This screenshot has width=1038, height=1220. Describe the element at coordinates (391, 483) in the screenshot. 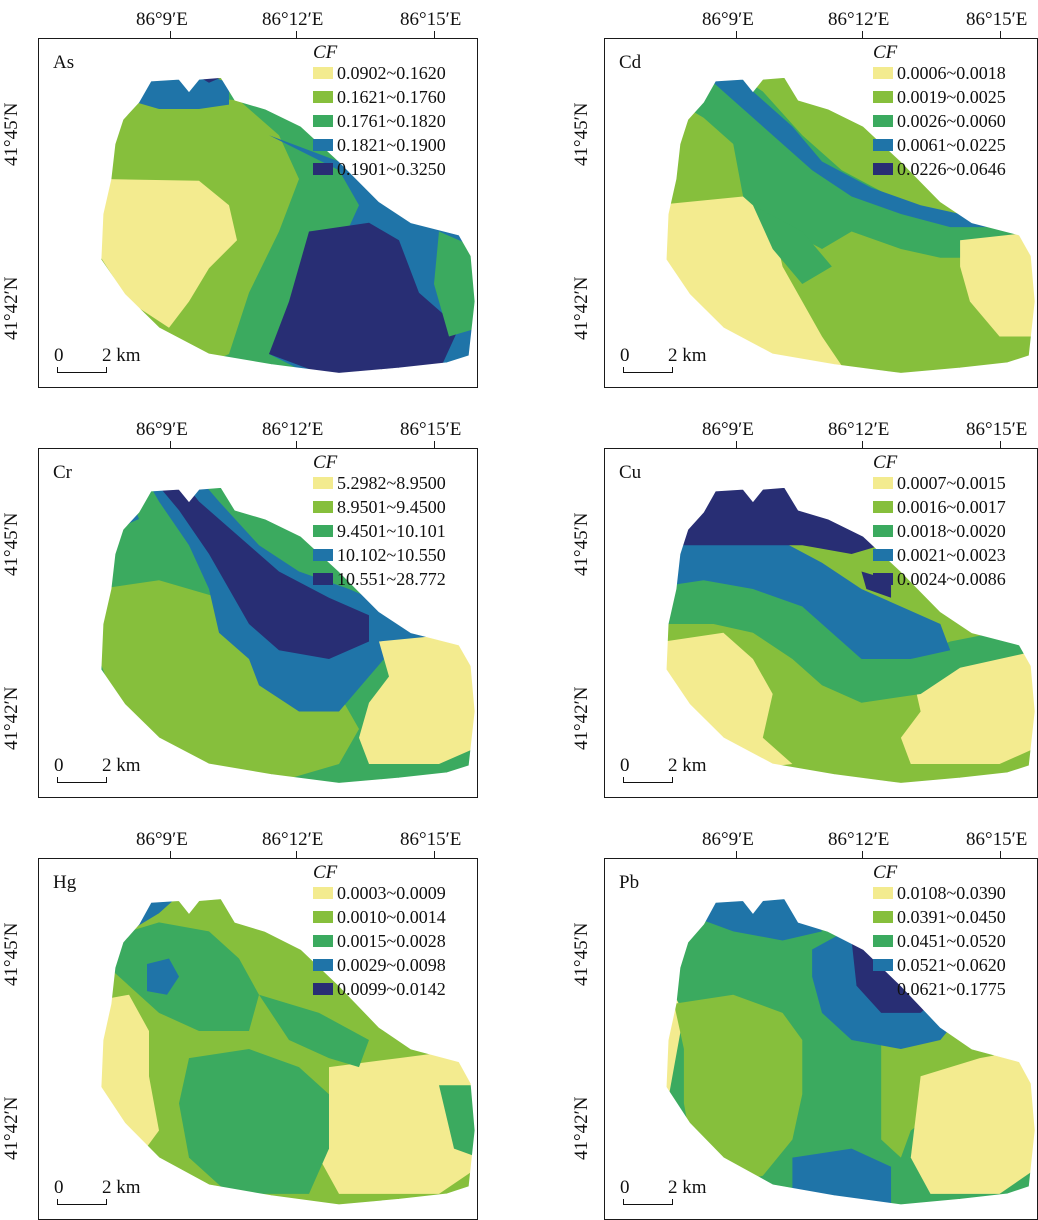

I see `legend-range: 5.2982~8.9500` at that location.